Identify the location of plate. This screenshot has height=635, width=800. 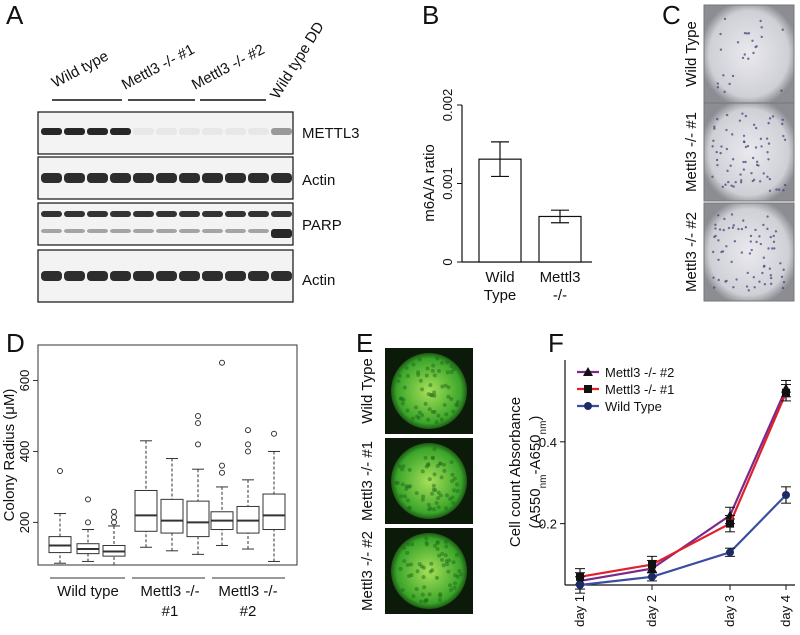
(749, 152).